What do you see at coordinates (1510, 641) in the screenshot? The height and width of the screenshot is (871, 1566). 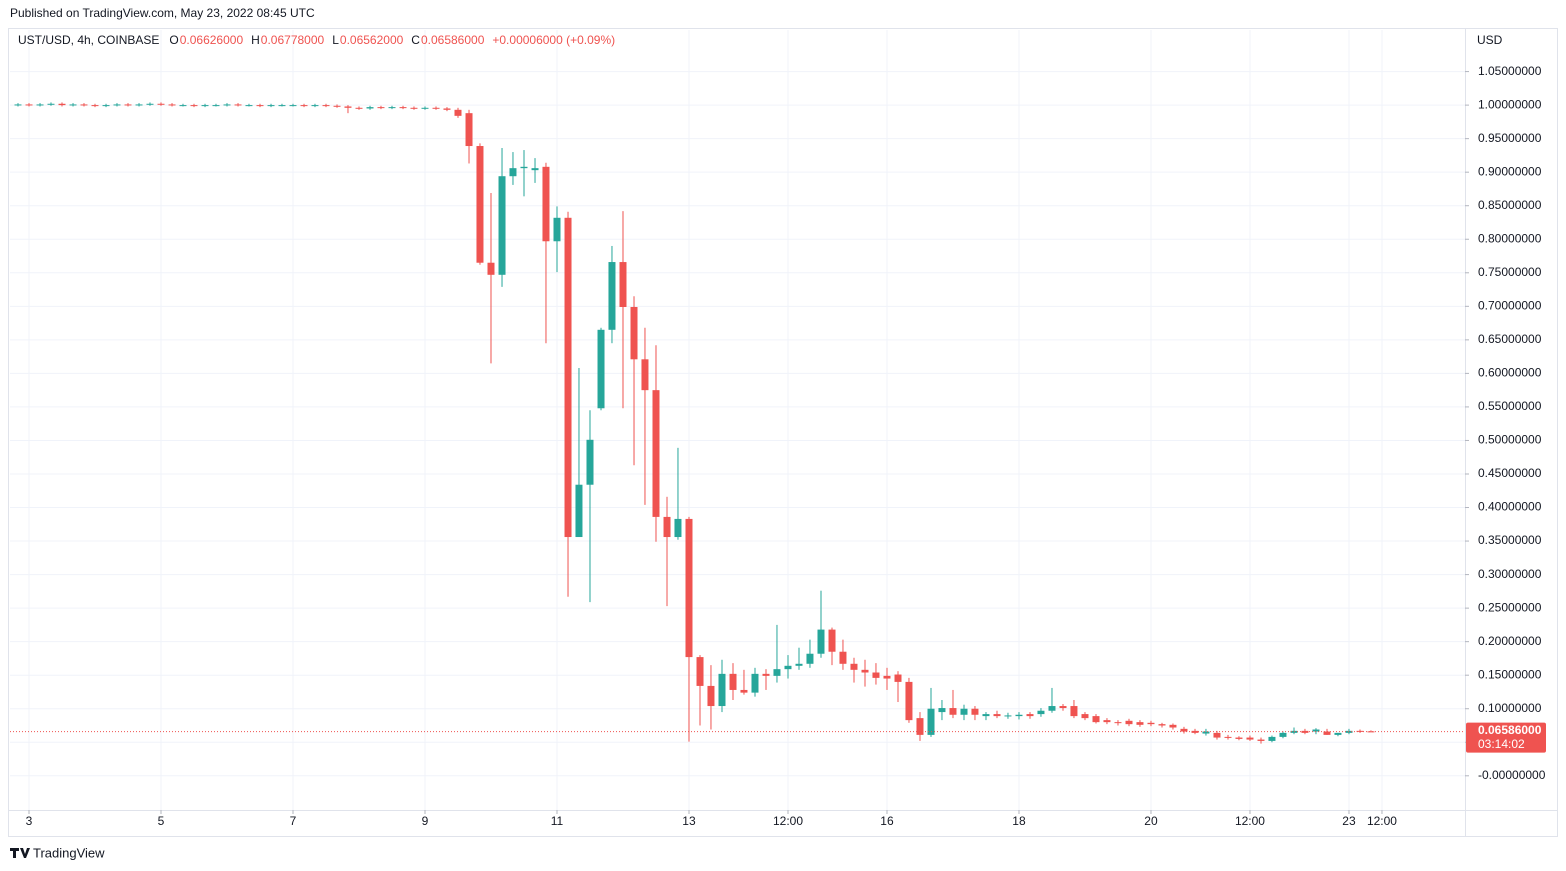 I see `y-tick-label: 0.20000000` at bounding box center [1510, 641].